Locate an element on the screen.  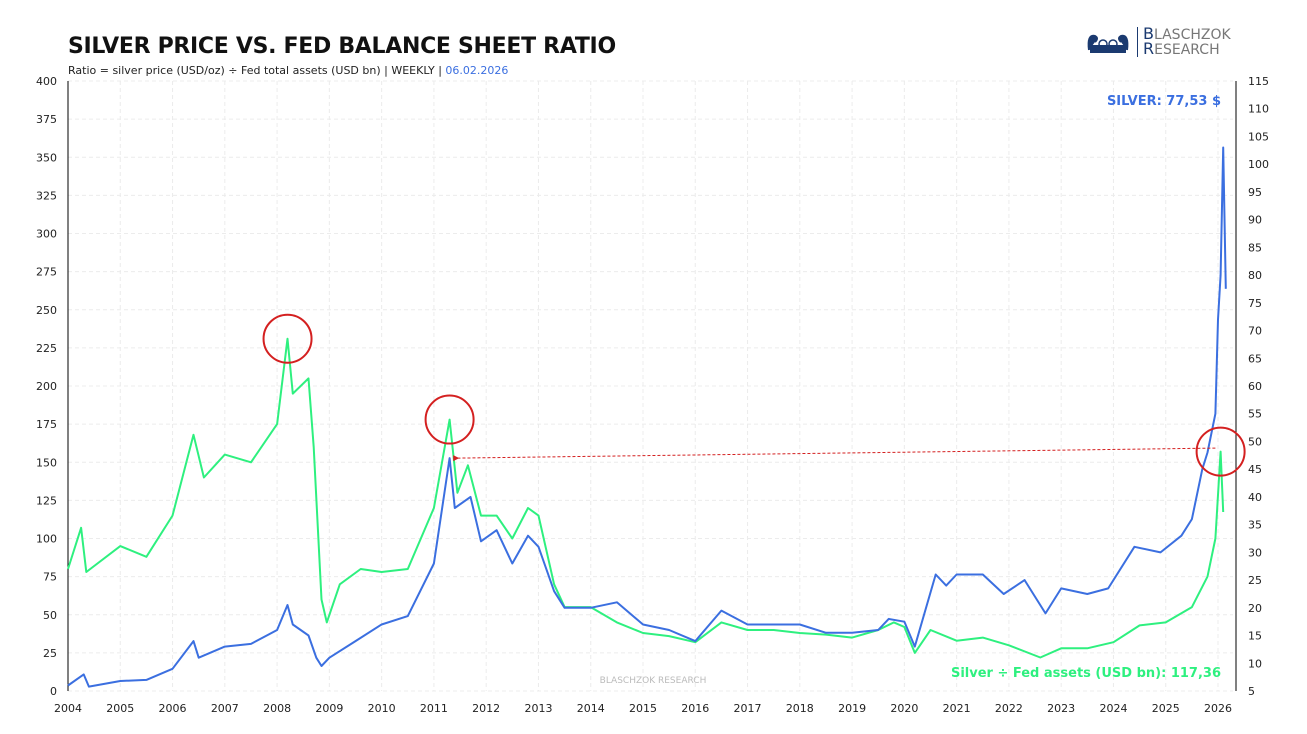
x-tick-label: 2026 is located at coordinates (1218, 708).